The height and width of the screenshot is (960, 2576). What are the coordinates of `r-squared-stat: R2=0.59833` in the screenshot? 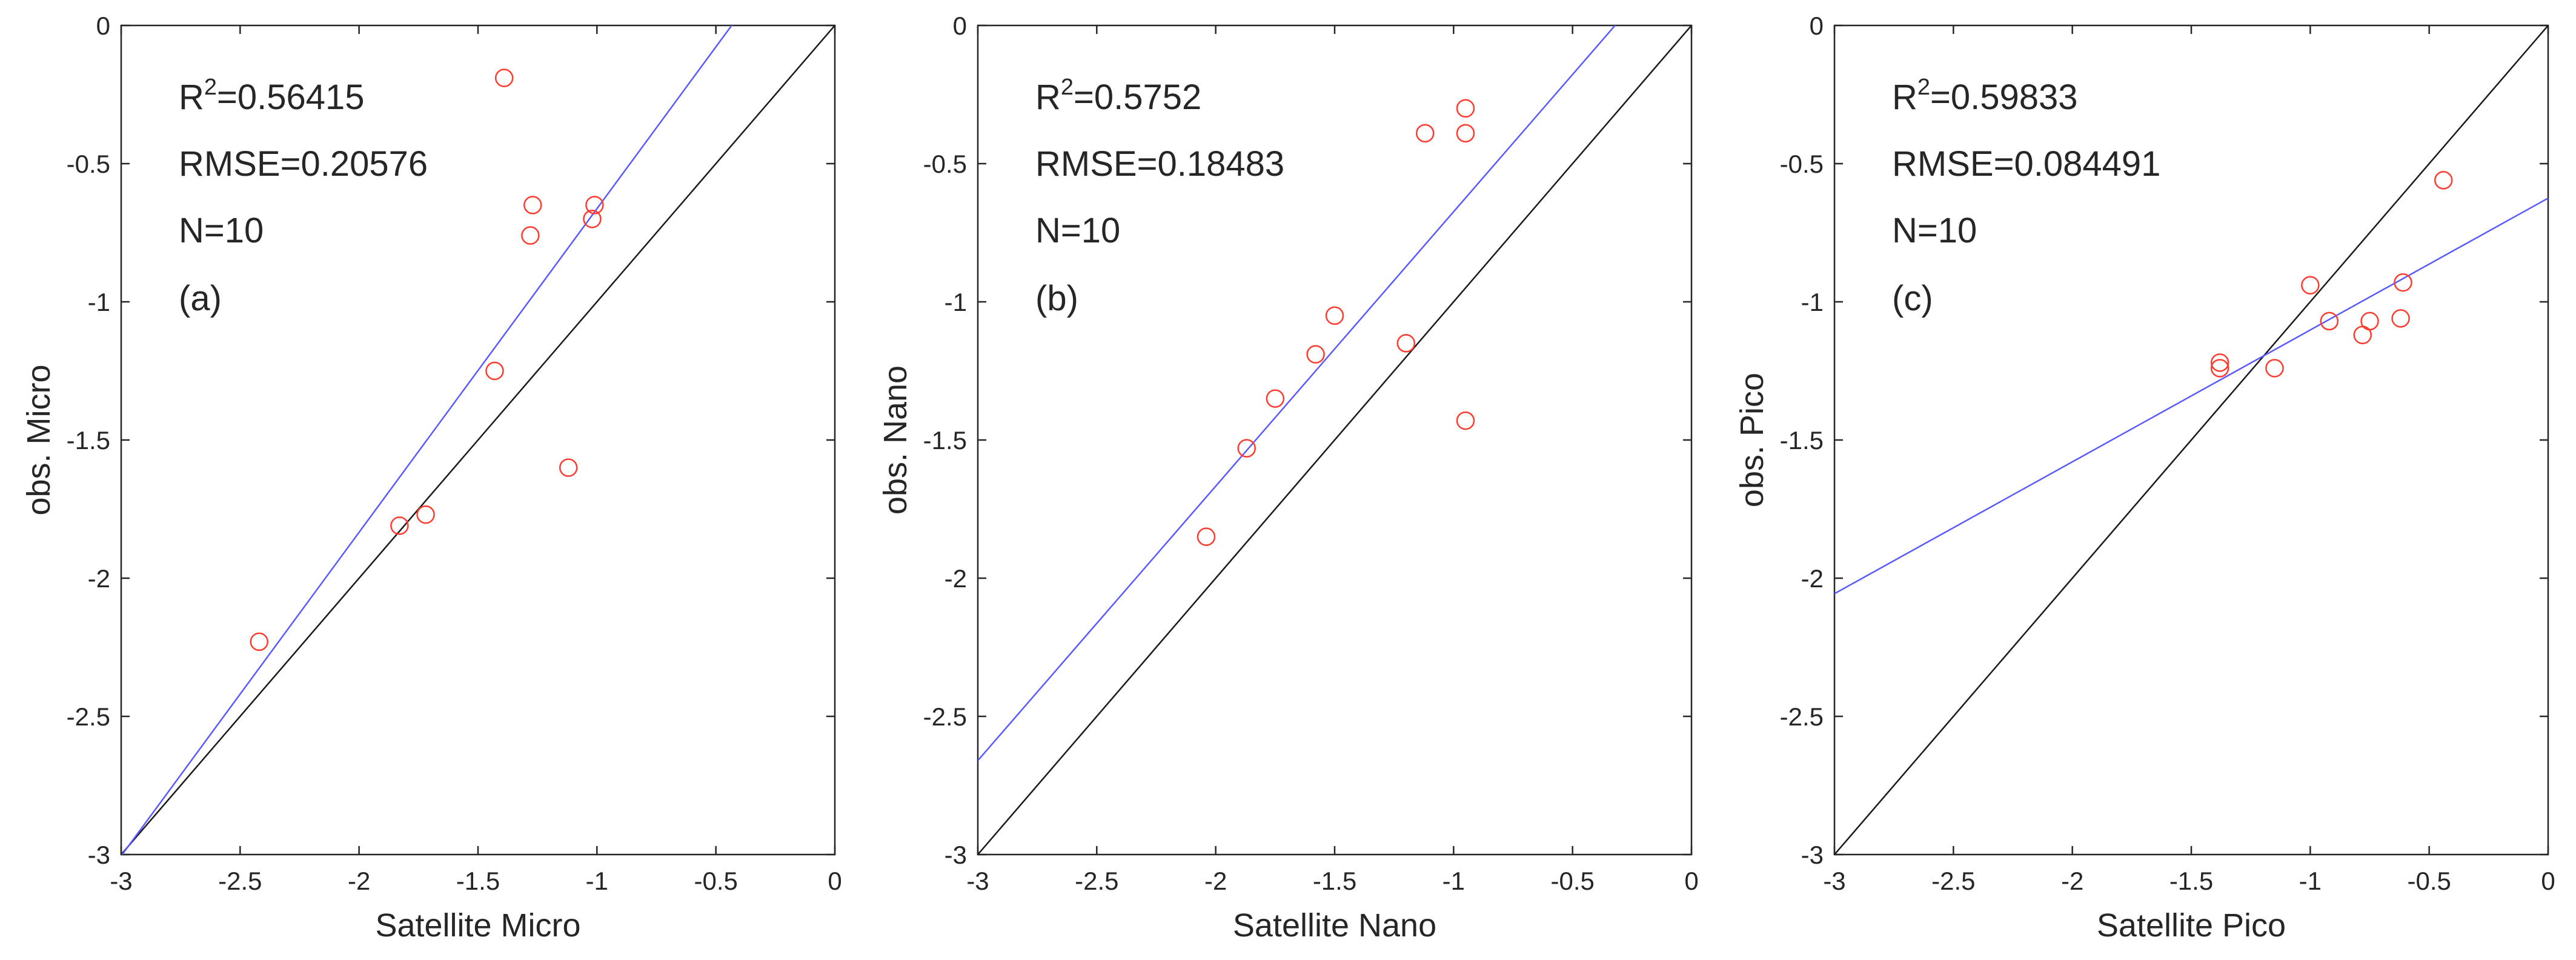 It's located at (1985, 96).